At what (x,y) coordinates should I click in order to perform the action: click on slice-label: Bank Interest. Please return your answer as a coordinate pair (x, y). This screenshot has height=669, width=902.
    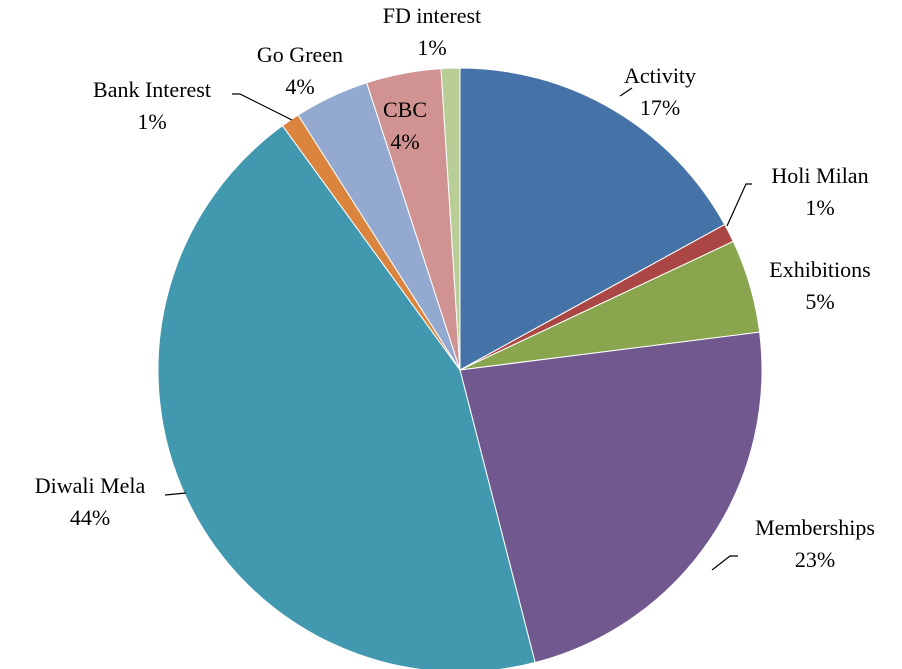
    Looking at the image, I should click on (152, 89).